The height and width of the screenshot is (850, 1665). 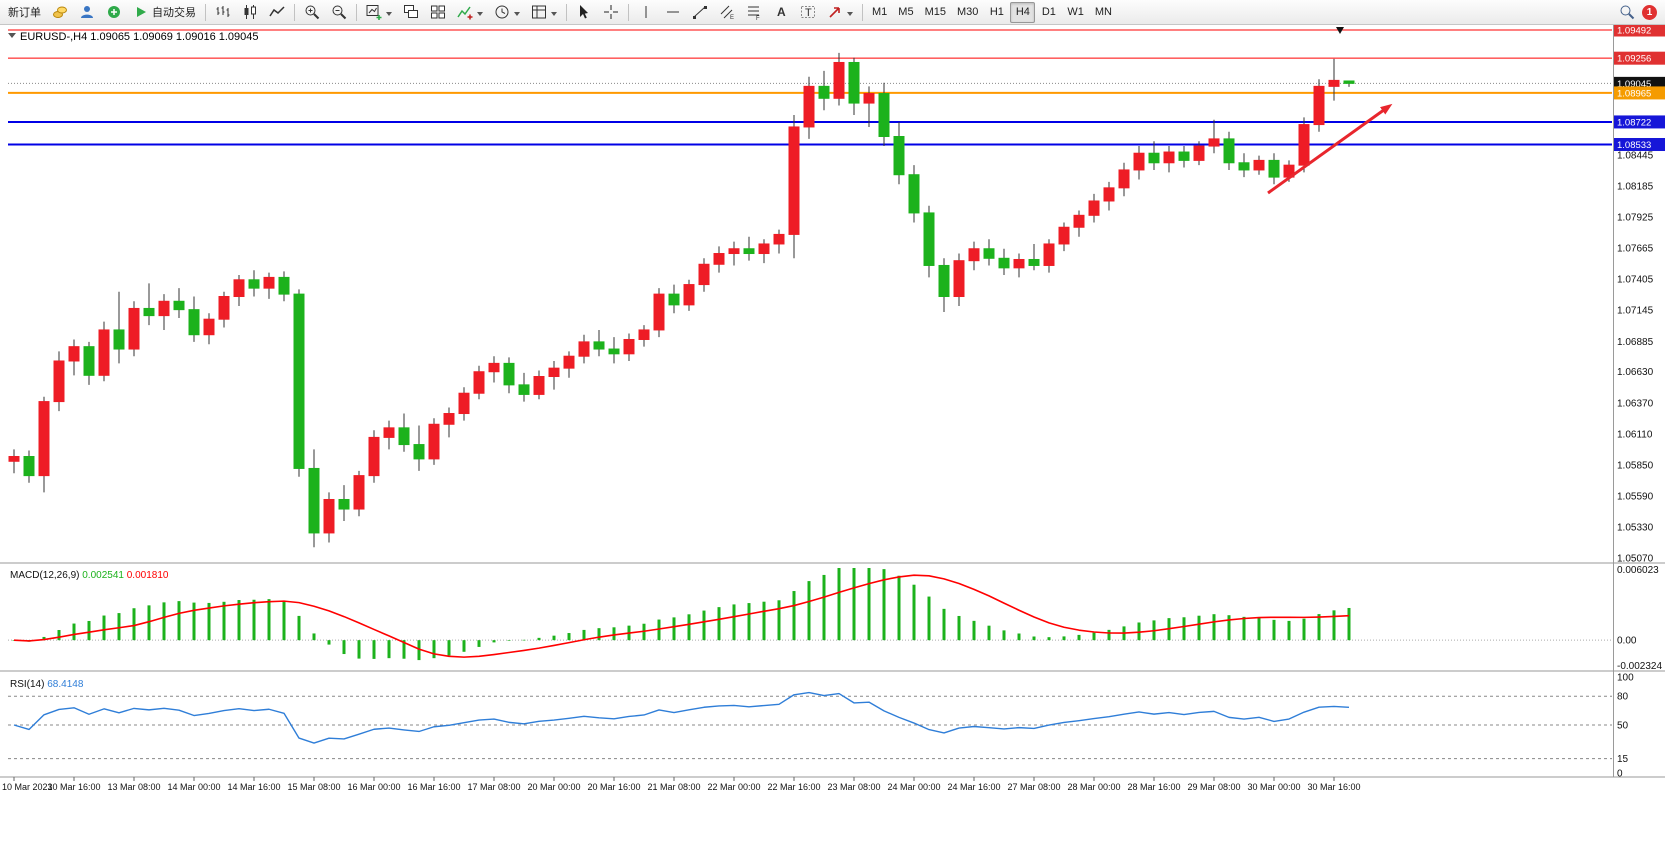 What do you see at coordinates (1625, 678) in the screenshot?
I see `svg-text: 100` at bounding box center [1625, 678].